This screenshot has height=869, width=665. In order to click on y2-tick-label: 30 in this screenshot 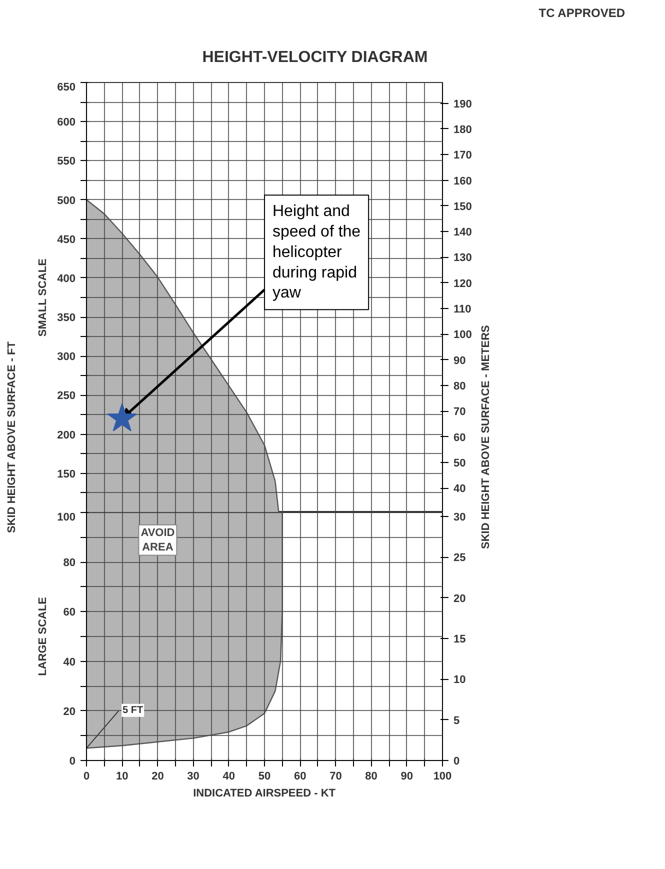, I will do `click(460, 518)`.